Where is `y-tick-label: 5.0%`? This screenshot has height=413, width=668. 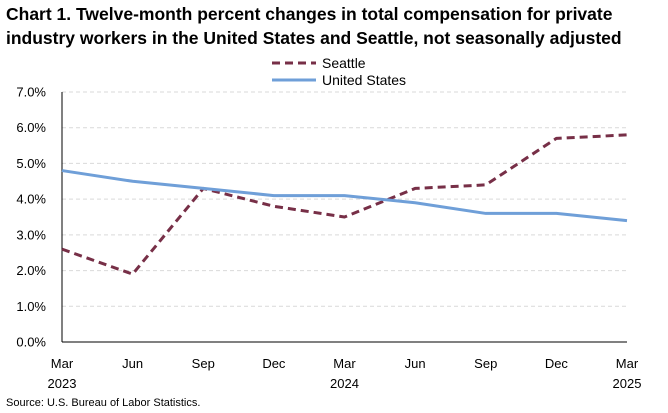 y-tick-label: 5.0% is located at coordinates (31, 163).